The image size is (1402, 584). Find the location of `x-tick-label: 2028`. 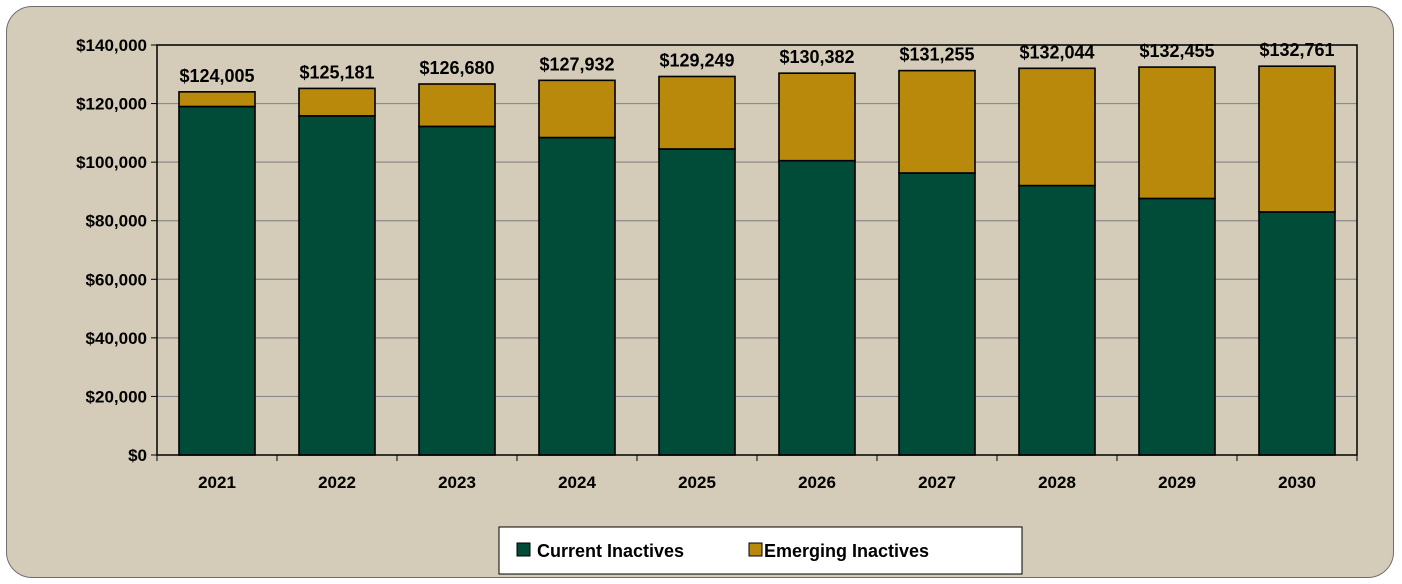

x-tick-label: 2028 is located at coordinates (1057, 482).